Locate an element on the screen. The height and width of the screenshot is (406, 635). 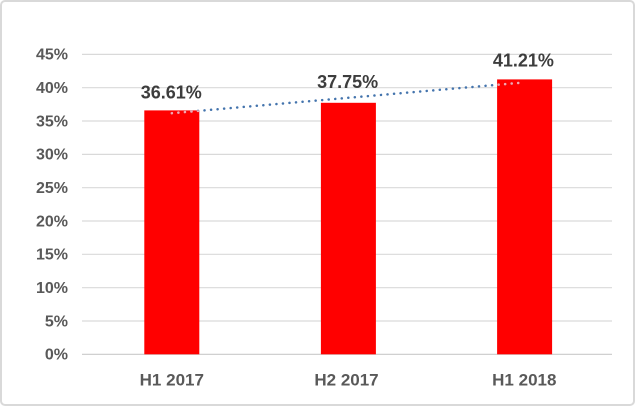
svg-text: H1 2017 is located at coordinates (172, 380).